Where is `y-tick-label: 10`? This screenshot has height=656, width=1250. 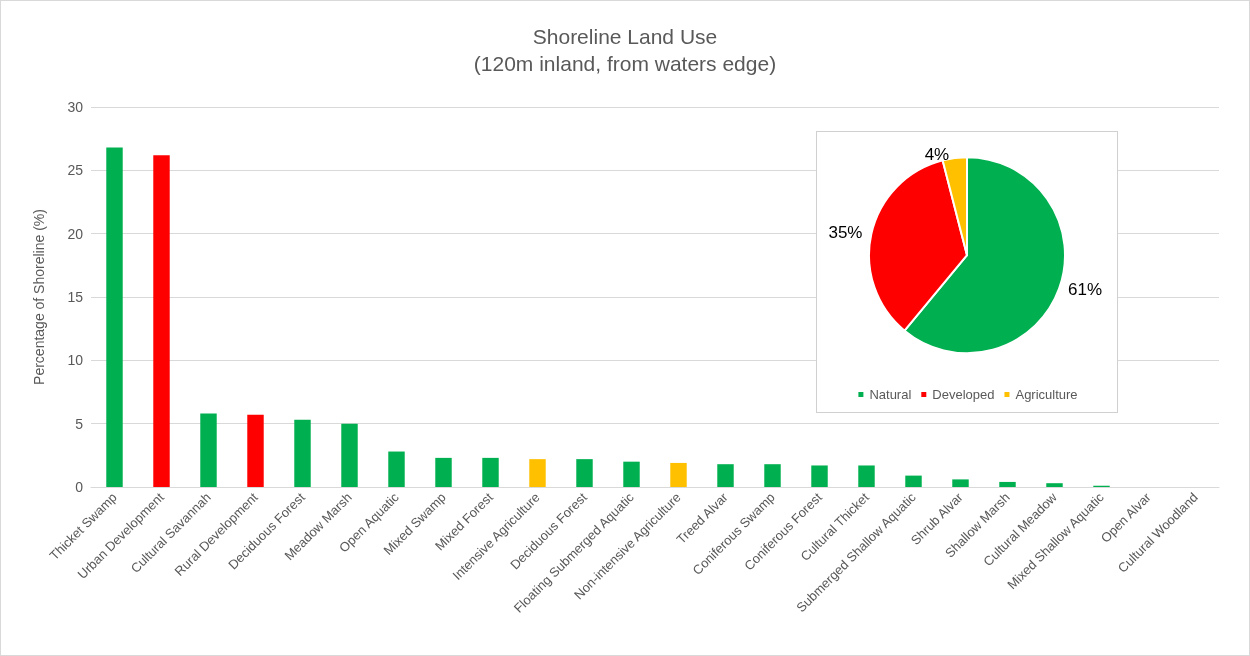 y-tick-label: 10 is located at coordinates (75, 360).